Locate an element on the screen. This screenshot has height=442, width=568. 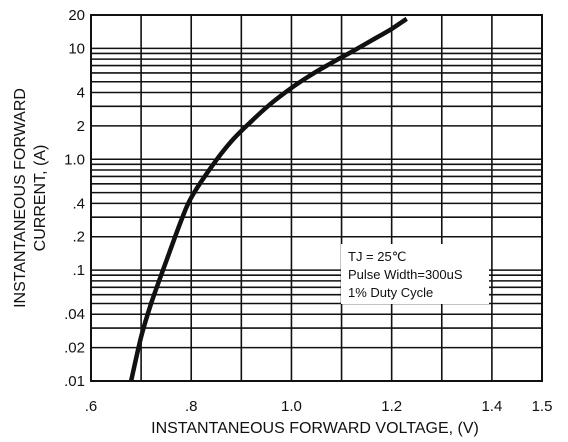
x-tick-label: .8 is located at coordinates (191, 406).